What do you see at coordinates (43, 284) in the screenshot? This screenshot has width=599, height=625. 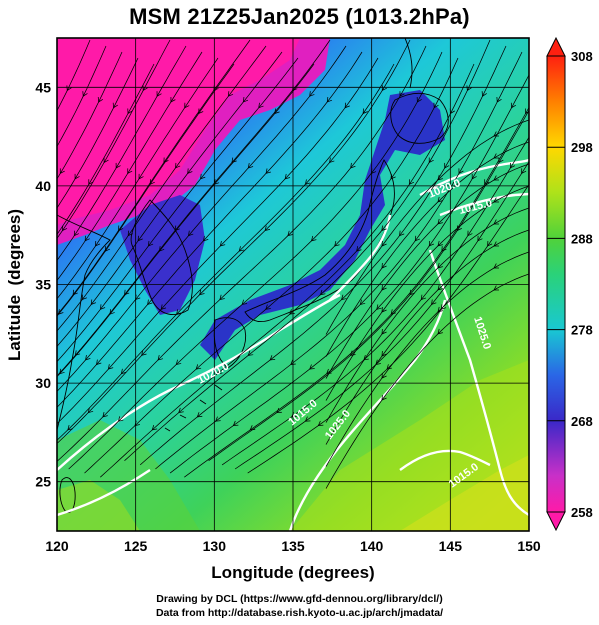 I see `y-tick-labels: 25 30 35 40 45` at bounding box center [43, 284].